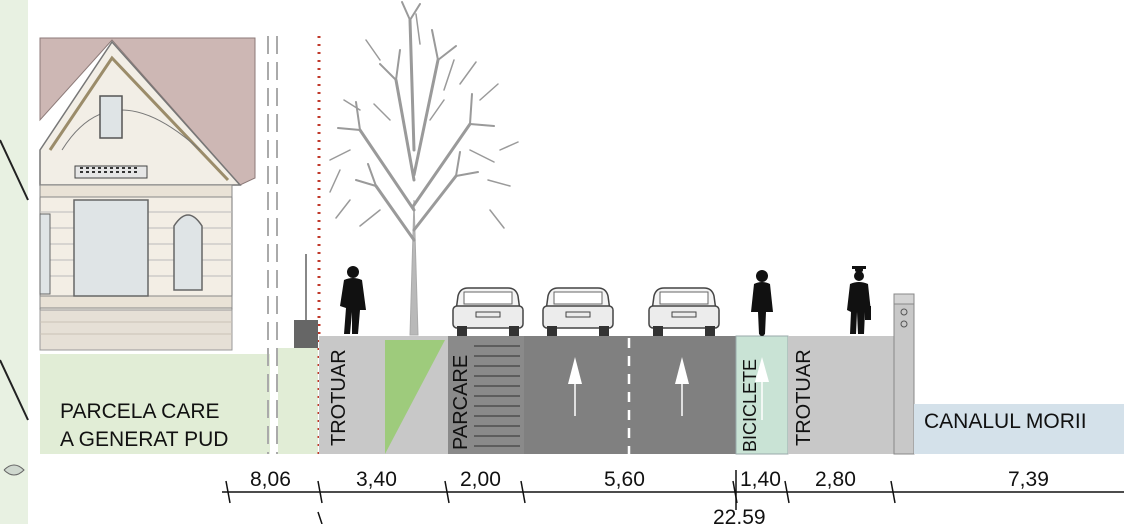 Image resolution: width=1124 pixels, height=524 pixels. I want to click on fence-post, so click(306, 334).